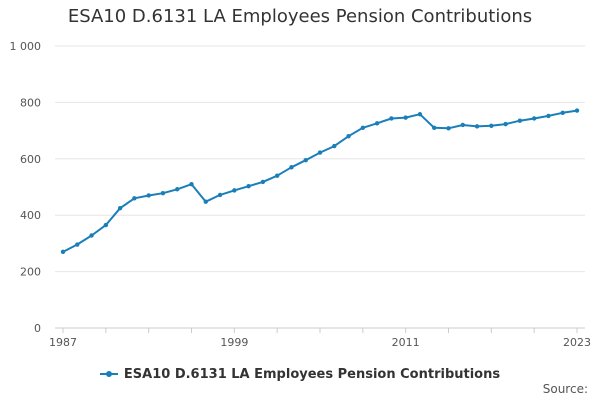  Describe the element at coordinates (30, 159) in the screenshot. I see `y-tick-label: 600` at that location.